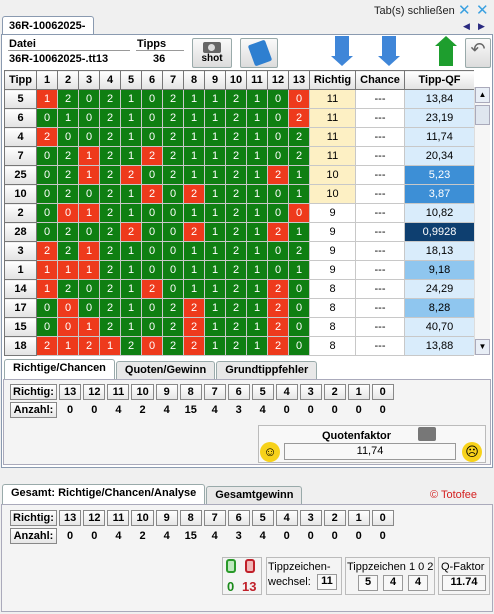  I want to click on scroll-down-icon: ▼, so click(482, 347).